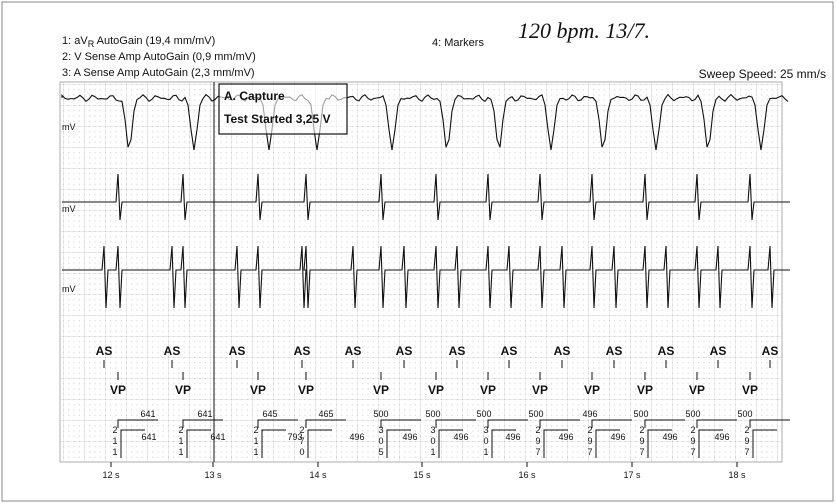  What do you see at coordinates (158, 73) in the screenshot?
I see `channel-3-label: 3: A Sense Amp AutoGain (2,3 mm/mV)` at bounding box center [158, 73].